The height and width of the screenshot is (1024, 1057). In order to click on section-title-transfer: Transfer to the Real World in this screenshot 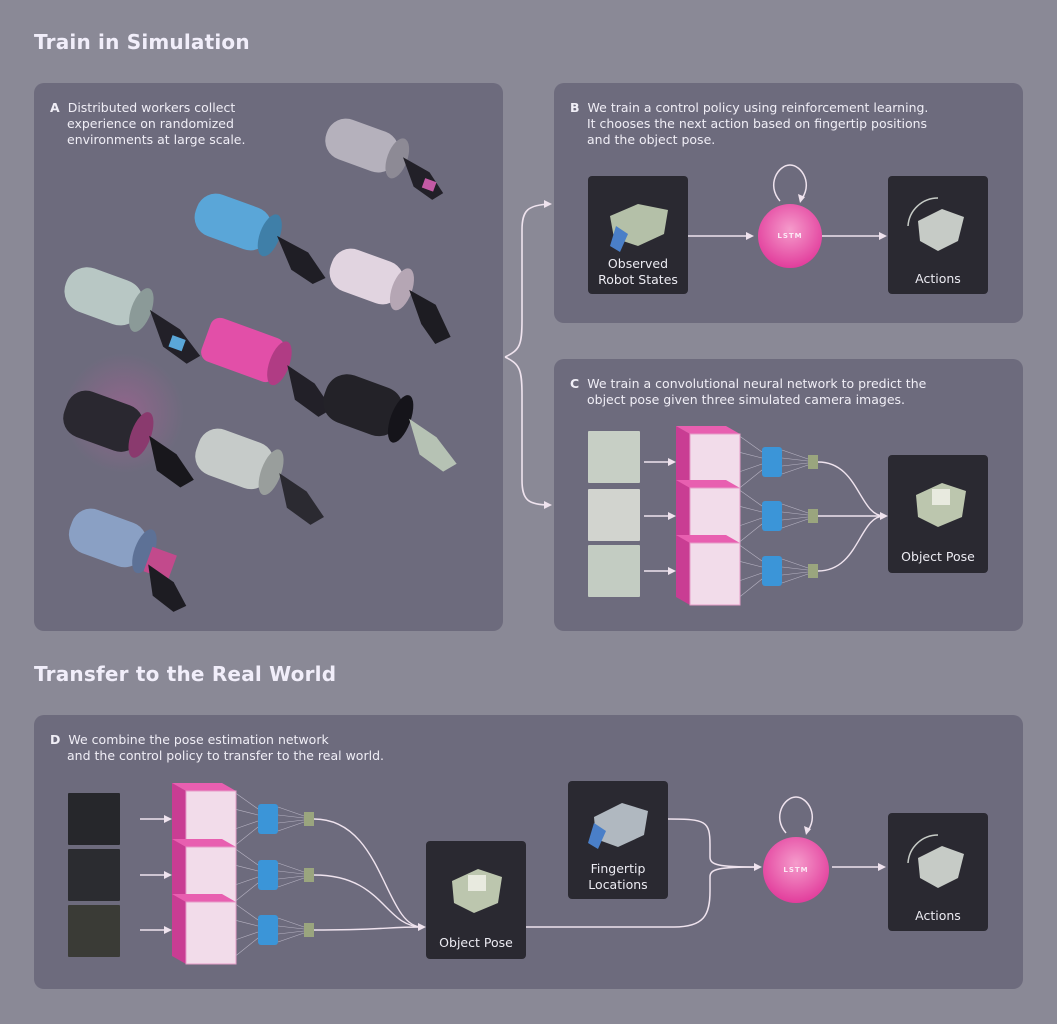, I will do `click(185, 674)`.